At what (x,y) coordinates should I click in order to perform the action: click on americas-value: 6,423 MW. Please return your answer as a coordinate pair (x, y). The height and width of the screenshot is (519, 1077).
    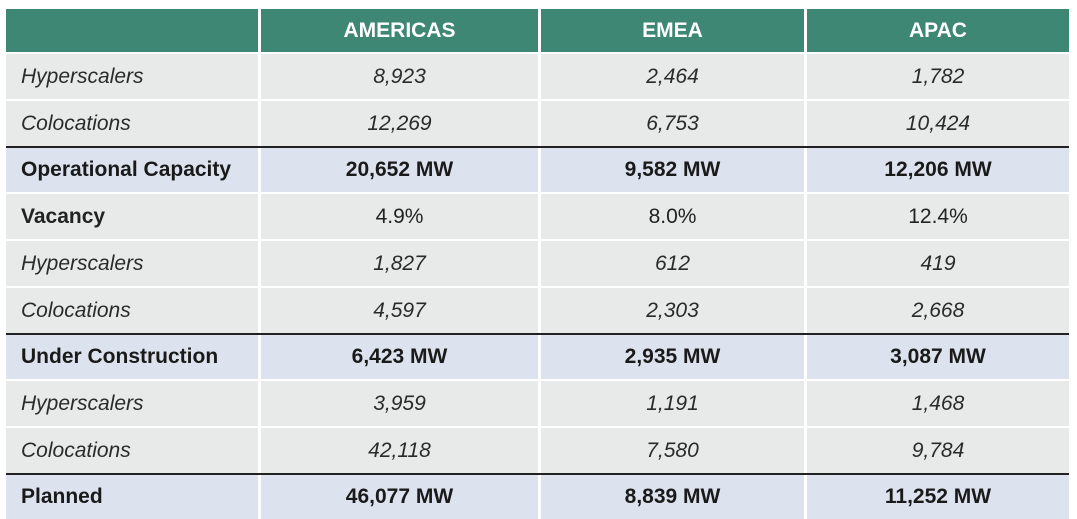
    Looking at the image, I should click on (398, 357).